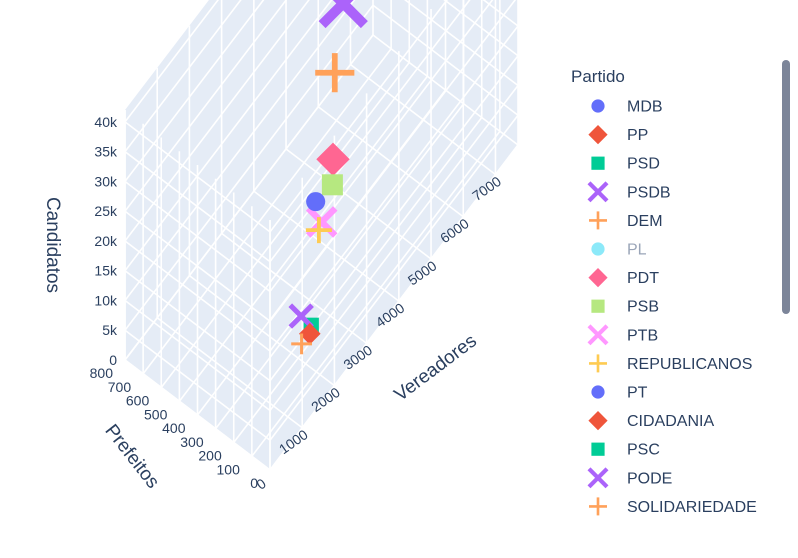 This screenshot has width=798, height=558. What do you see at coordinates (623, 278) in the screenshot?
I see `legend-item-pdt: PDT` at bounding box center [623, 278].